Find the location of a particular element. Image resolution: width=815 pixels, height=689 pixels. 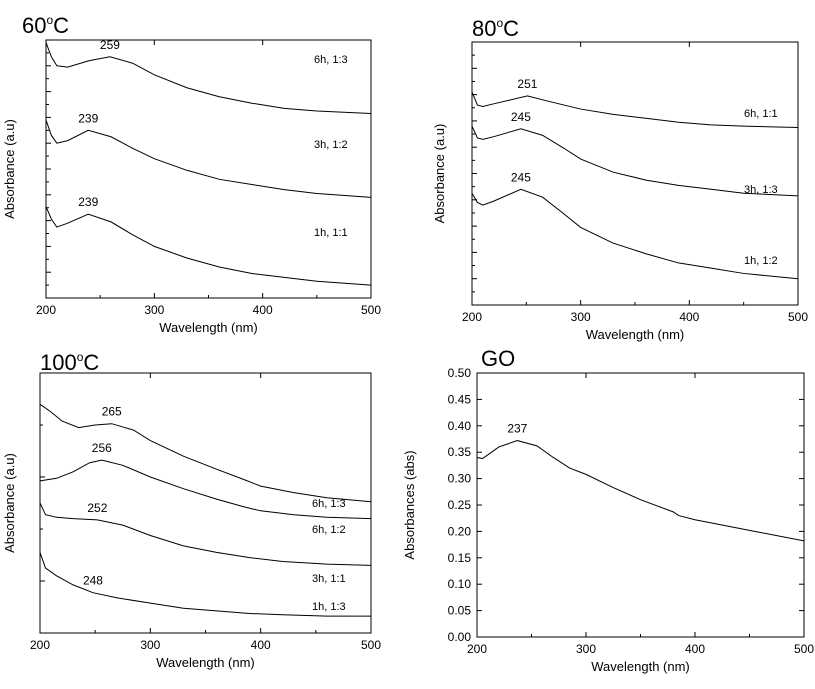

panel-title: GO is located at coordinates (498, 358).